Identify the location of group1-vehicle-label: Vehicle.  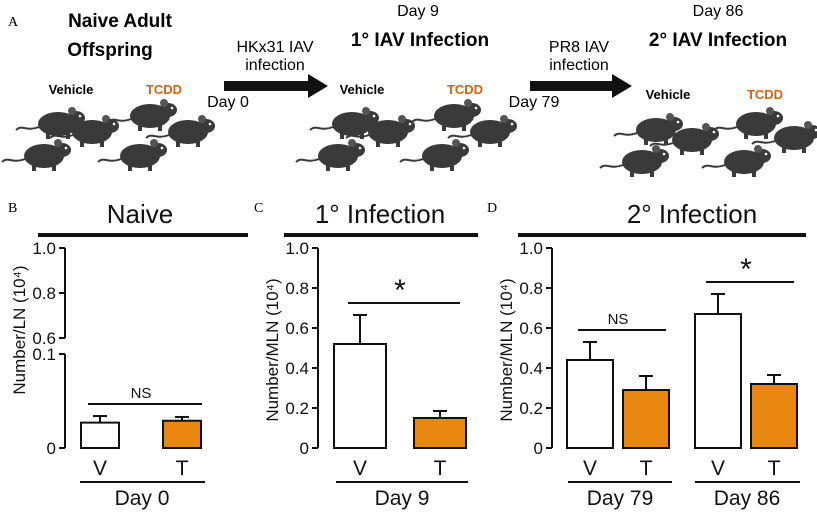
(71, 89).